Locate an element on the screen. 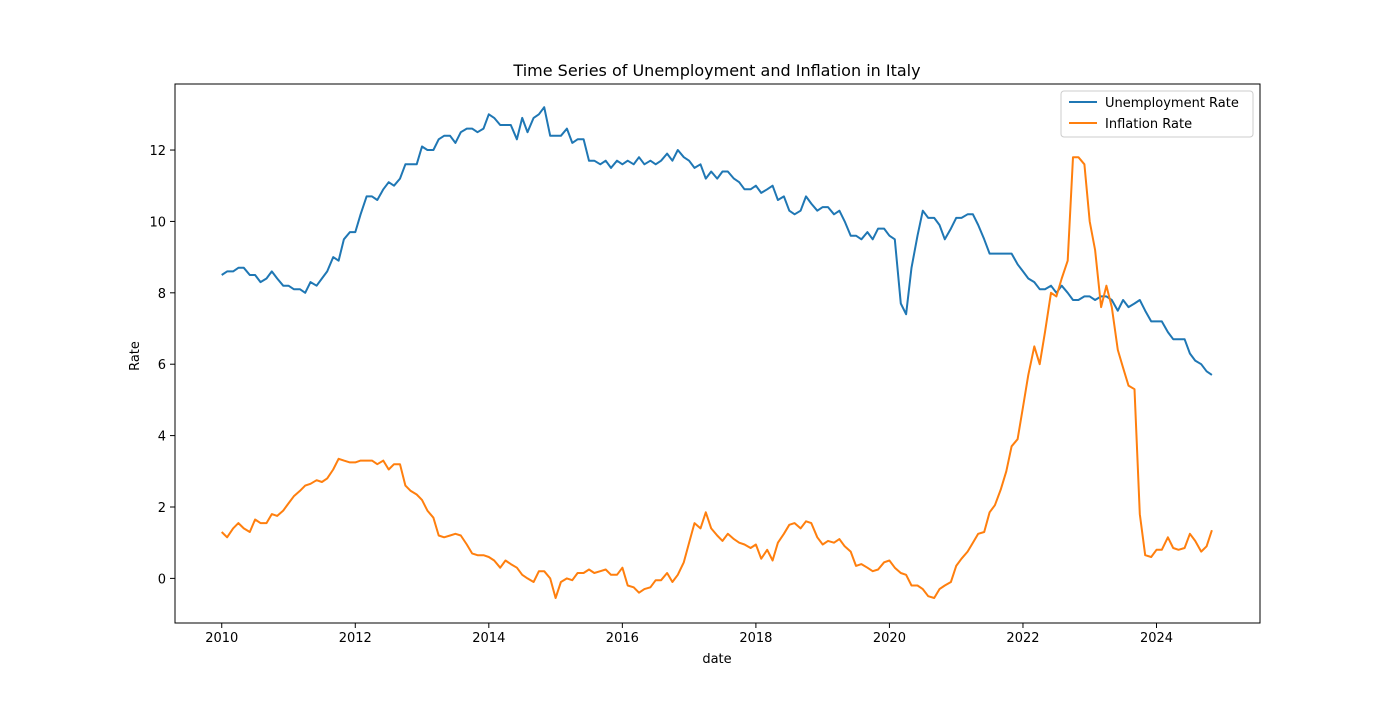 The image size is (1400, 704). y-tick-label: 0 is located at coordinates (162, 579).